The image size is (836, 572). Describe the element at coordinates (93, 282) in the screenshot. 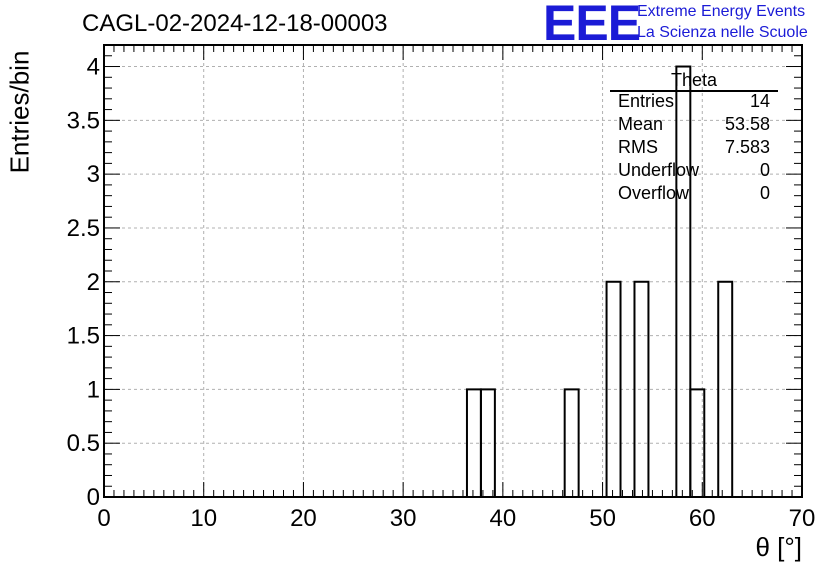

I see `y-tick-label: 2` at that location.